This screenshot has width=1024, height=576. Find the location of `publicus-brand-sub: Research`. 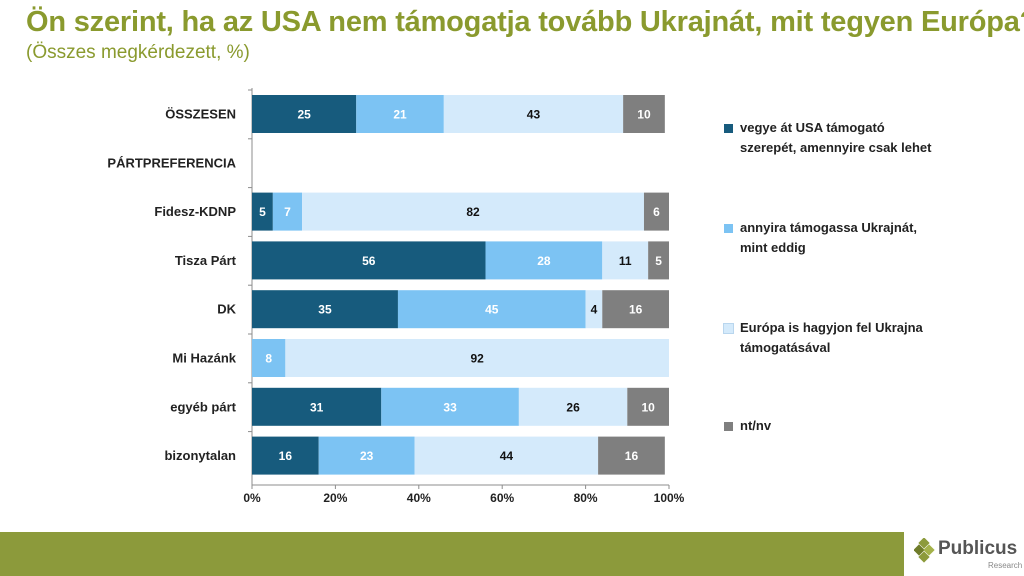

publicus-brand-sub: Research is located at coordinates (1005, 565).